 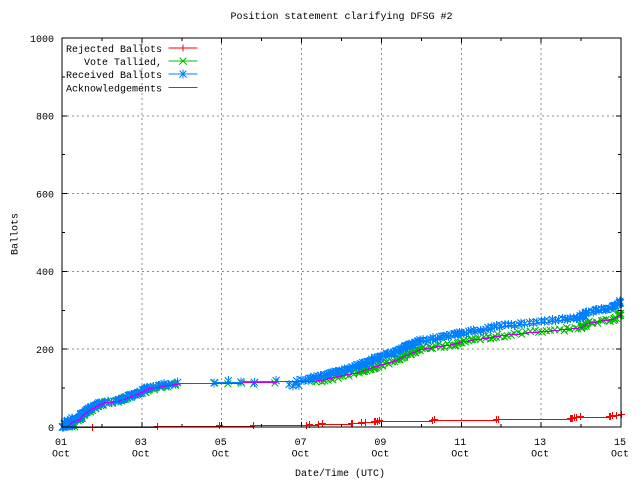 I want to click on svg-text: 200, so click(x=45, y=351).